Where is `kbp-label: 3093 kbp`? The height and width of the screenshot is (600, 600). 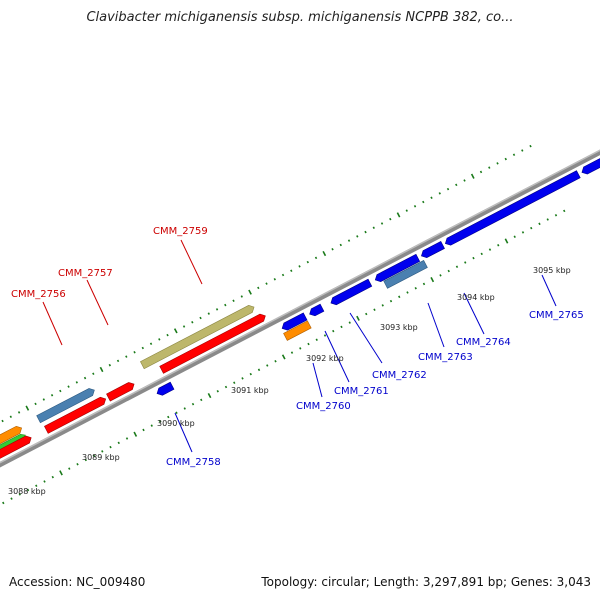
kbp-label: 3093 kbp is located at coordinates (399, 327).